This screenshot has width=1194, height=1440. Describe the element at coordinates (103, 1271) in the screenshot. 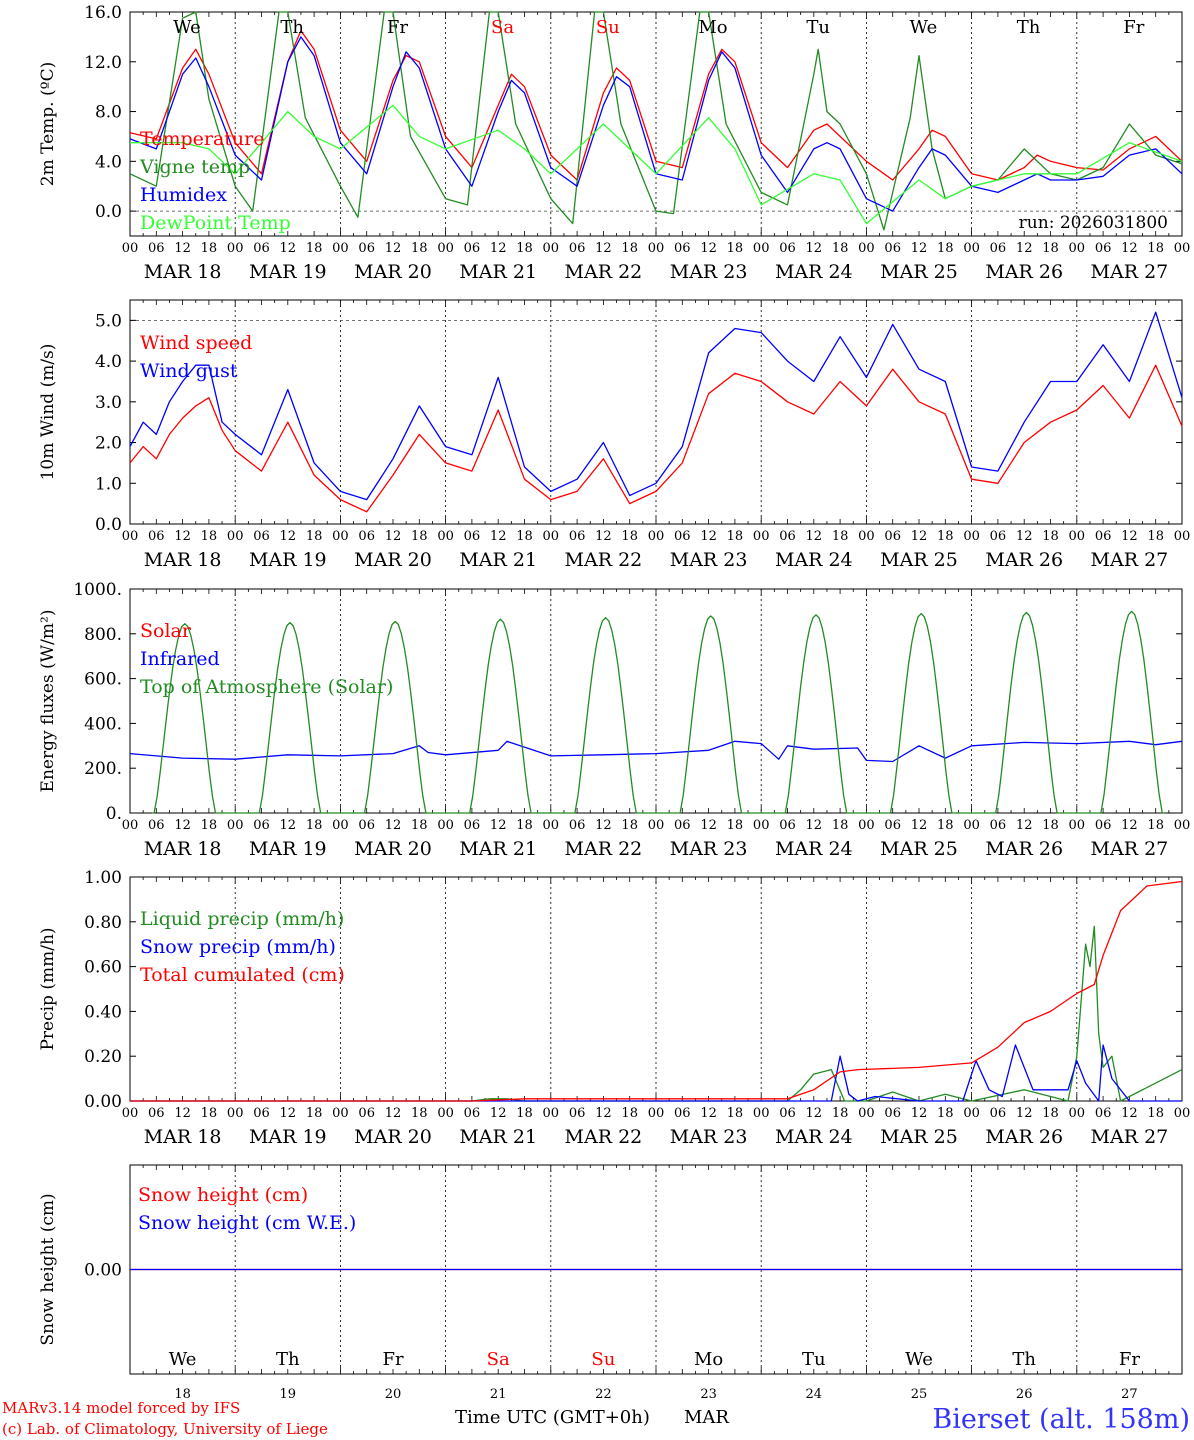

I see `y-tick-label: 0.00` at that location.